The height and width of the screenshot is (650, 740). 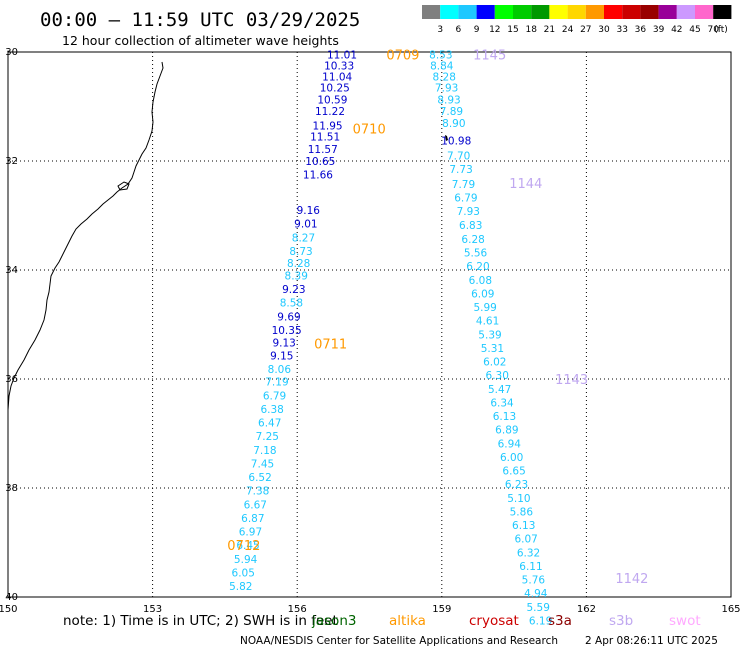 What do you see at coordinates (303, 238) in the screenshot?
I see `wave-height-label: 8.27` at bounding box center [303, 238].